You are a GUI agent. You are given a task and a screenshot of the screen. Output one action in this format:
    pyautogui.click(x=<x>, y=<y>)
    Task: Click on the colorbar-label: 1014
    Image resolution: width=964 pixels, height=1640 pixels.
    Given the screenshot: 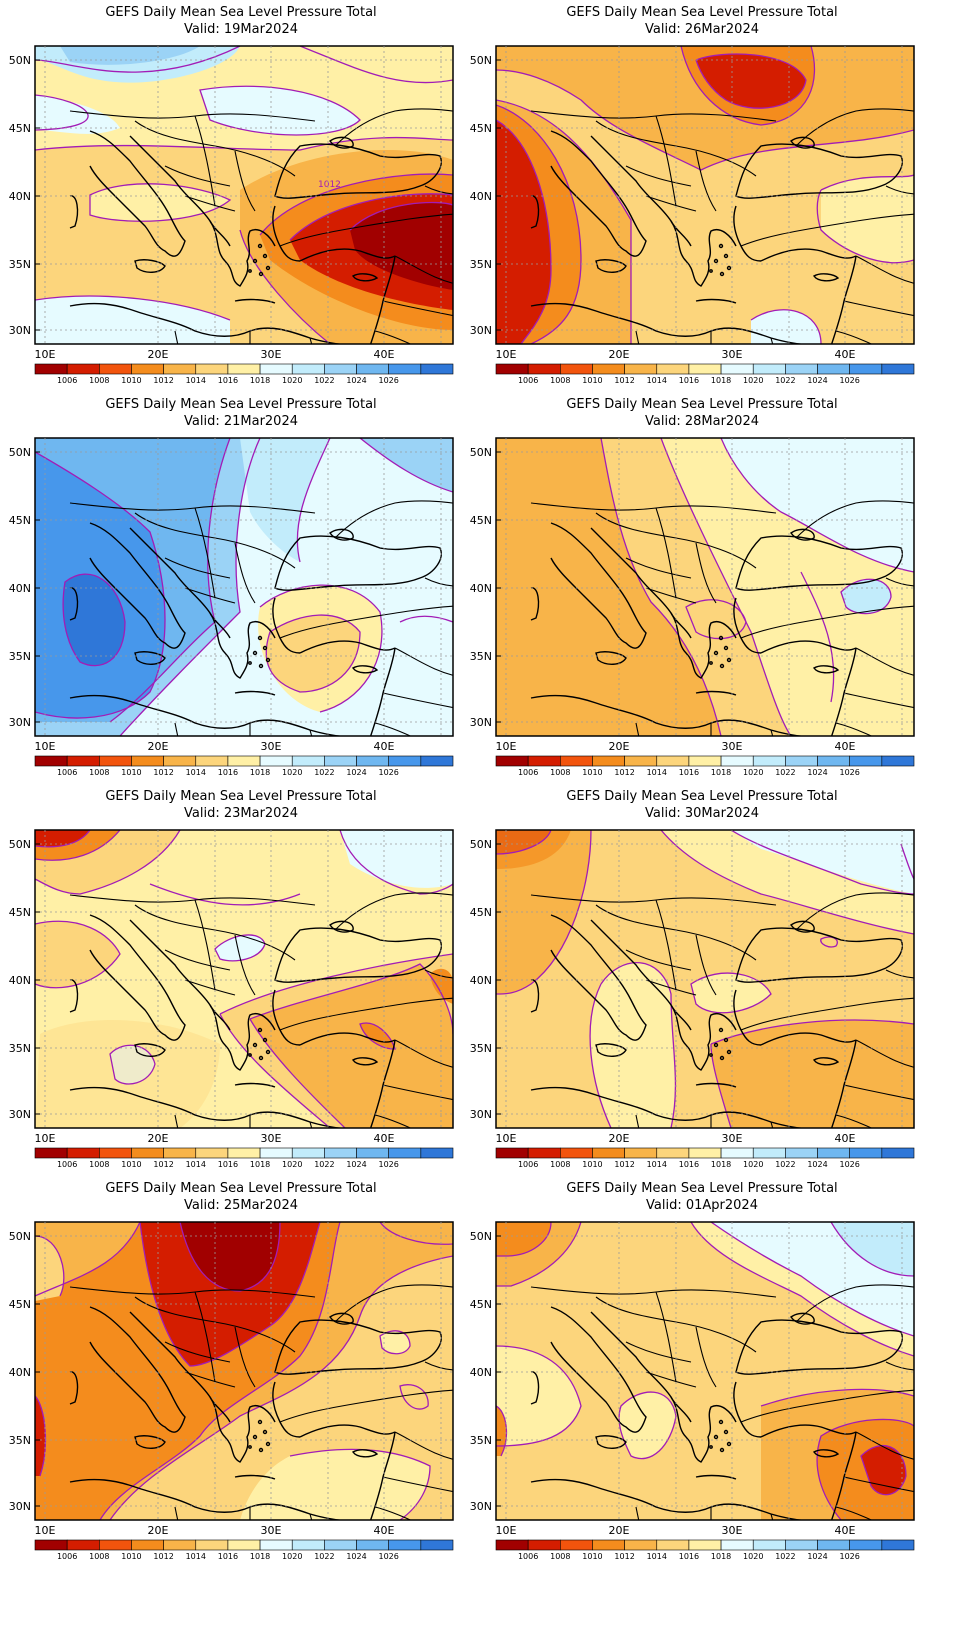 What is the action you would take?
    pyautogui.click(x=196, y=1164)
    